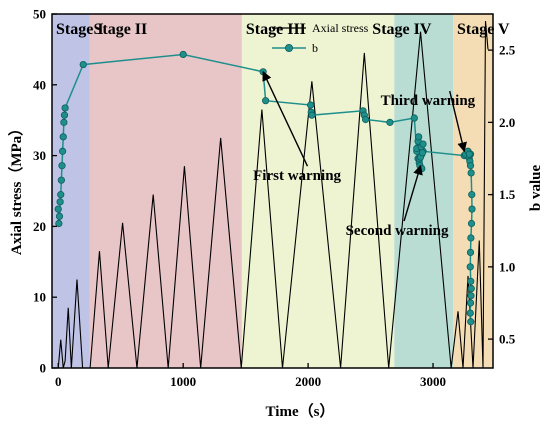 The width and height of the screenshot is (550, 426). I want to click on annotation-label: Third warning, so click(428, 101).